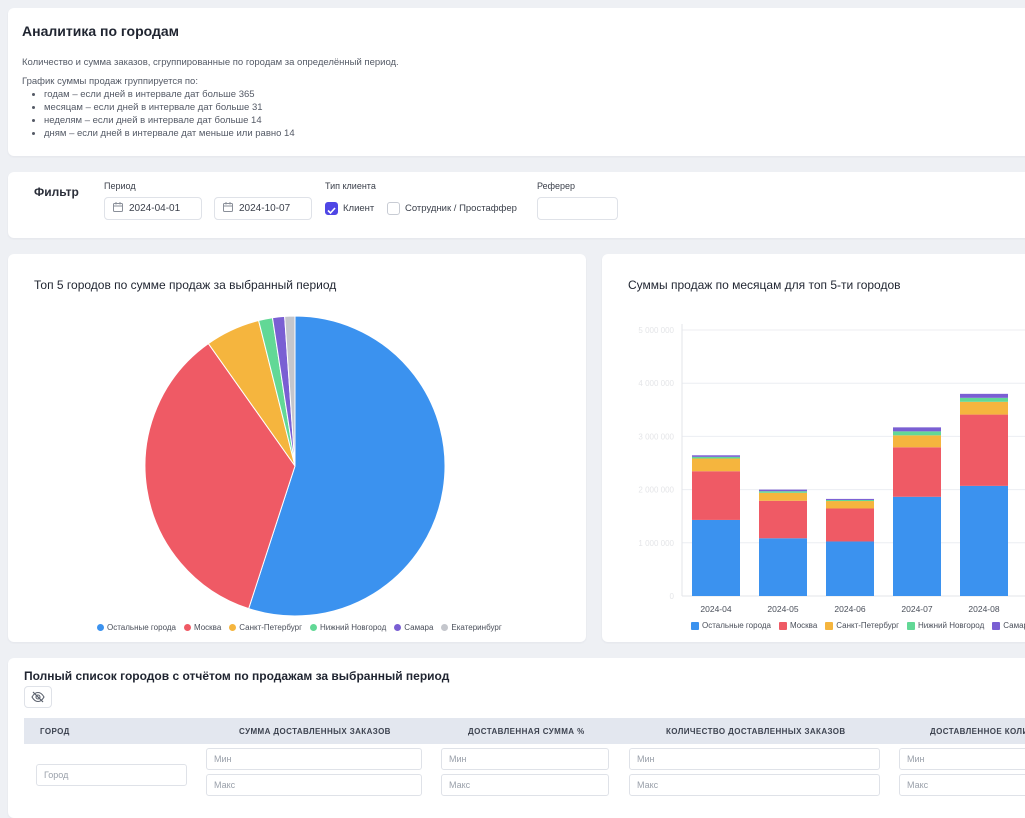  What do you see at coordinates (314, 759) in the screenshot?
I see `delivered-sum-min-input: Мин` at bounding box center [314, 759].